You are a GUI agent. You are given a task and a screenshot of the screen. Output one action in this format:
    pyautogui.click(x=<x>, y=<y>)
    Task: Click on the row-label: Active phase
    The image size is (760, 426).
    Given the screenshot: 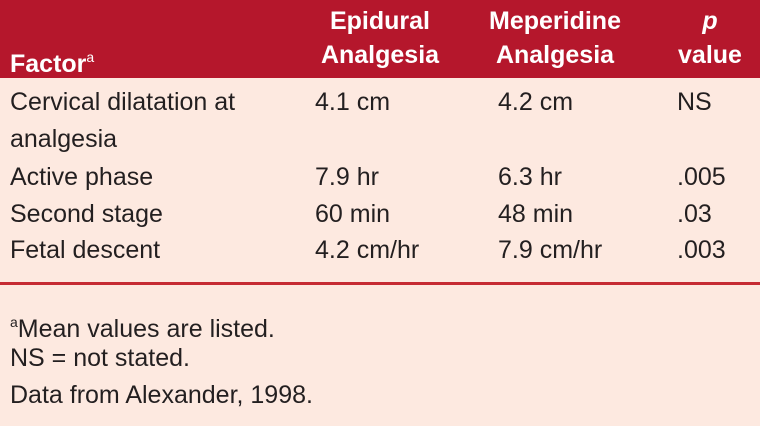 What is the action you would take?
    pyautogui.click(x=82, y=177)
    